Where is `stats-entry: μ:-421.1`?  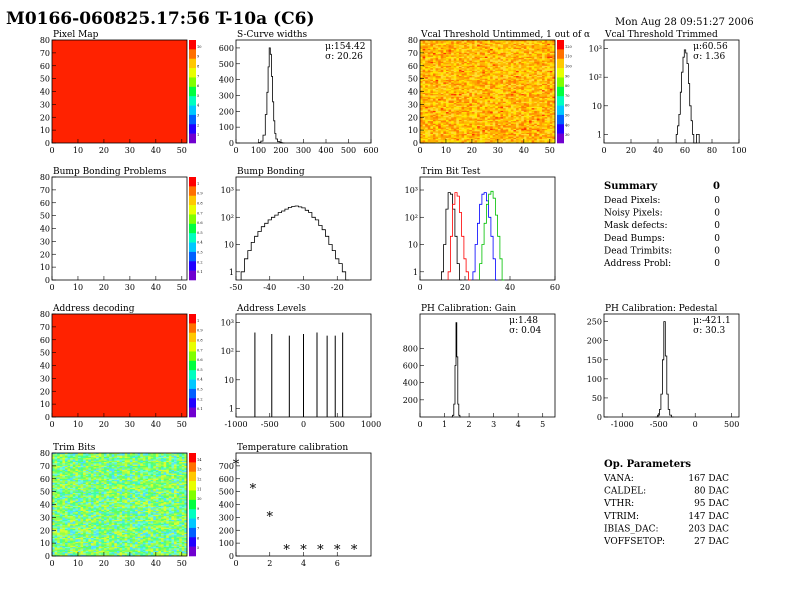 stats-entry: μ:-421.1 is located at coordinates (712, 321).